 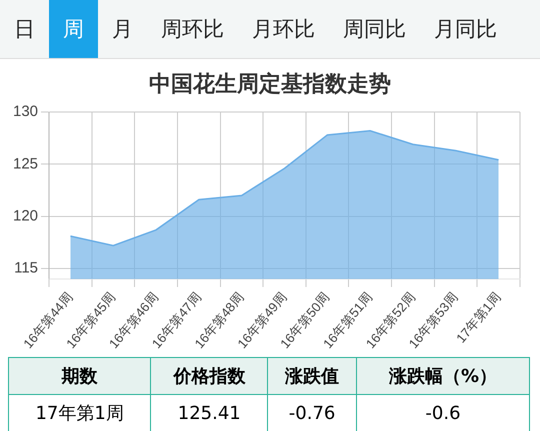 I want to click on text: -0.6, so click(x=443, y=412).